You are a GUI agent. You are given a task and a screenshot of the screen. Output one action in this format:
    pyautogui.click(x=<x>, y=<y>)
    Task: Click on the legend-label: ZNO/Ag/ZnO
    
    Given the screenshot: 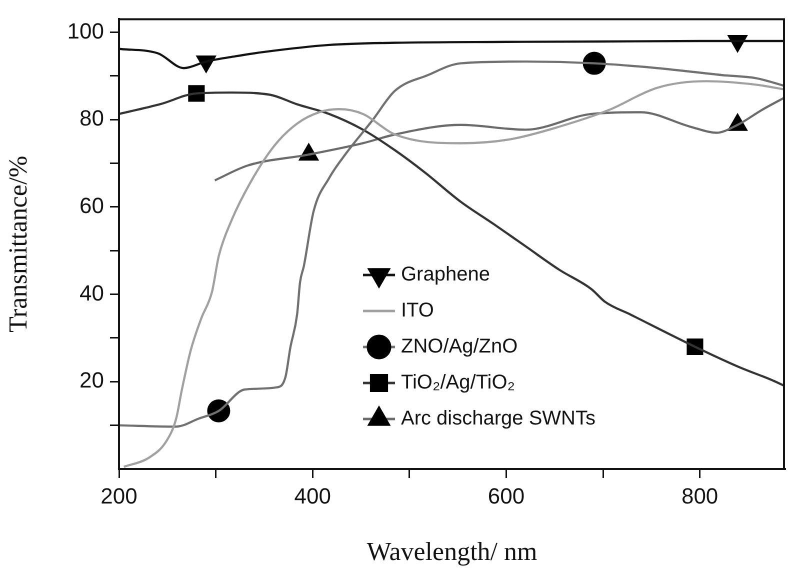 What is the action you would take?
    pyautogui.click(x=459, y=347)
    